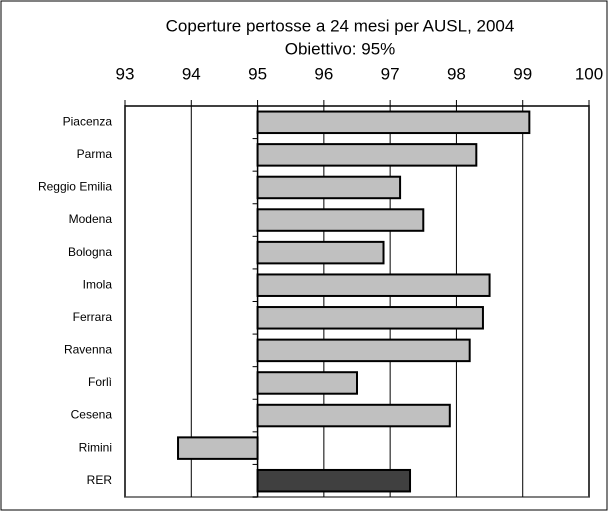 The image size is (609, 512). Describe the element at coordinates (91, 219) in the screenshot. I see `y-tick-label: Modena` at that location.